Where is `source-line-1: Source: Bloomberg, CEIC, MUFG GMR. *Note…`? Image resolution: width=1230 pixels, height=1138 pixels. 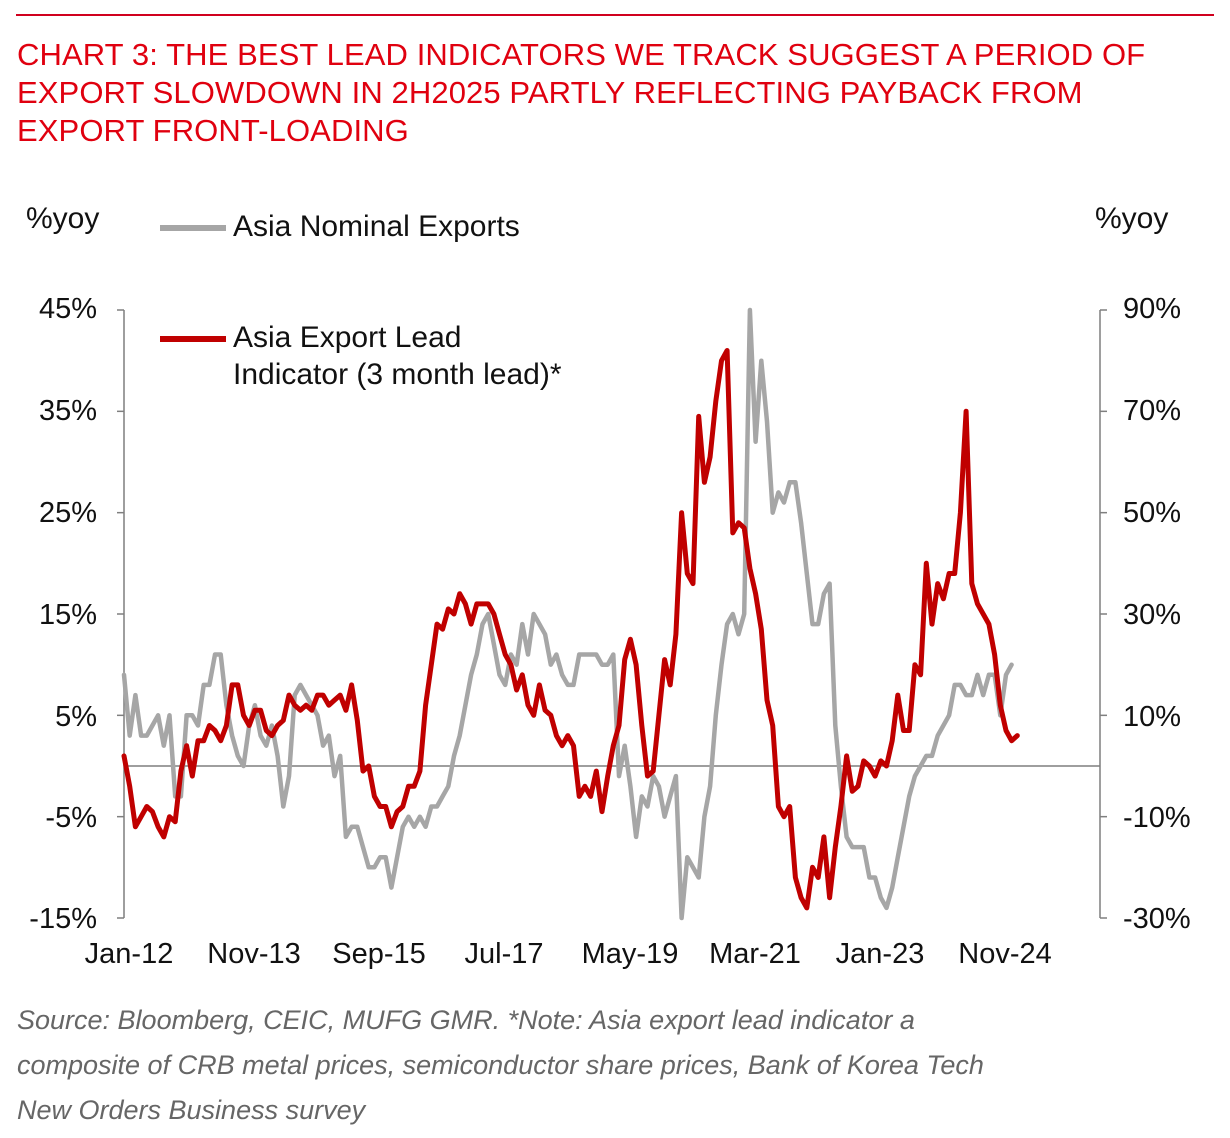
source-line-1: Source: Bloomberg, CEIC, MUFG GMR. *Note… is located at coordinates (466, 1020).